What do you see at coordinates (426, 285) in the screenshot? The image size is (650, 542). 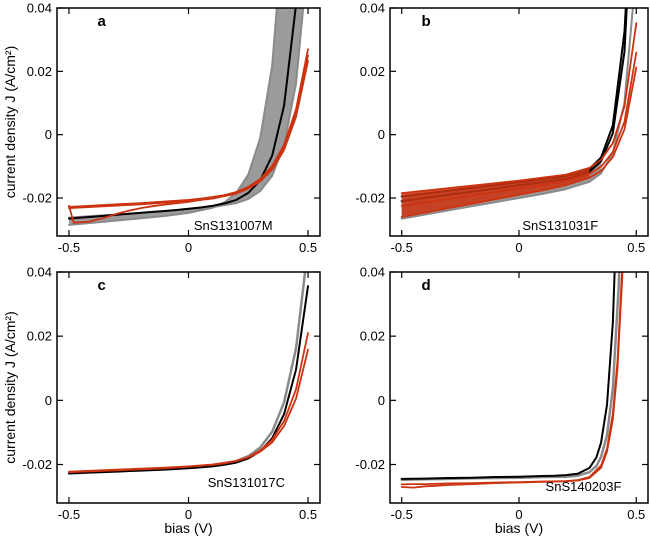 I see `panel-letter: d` at bounding box center [426, 285].